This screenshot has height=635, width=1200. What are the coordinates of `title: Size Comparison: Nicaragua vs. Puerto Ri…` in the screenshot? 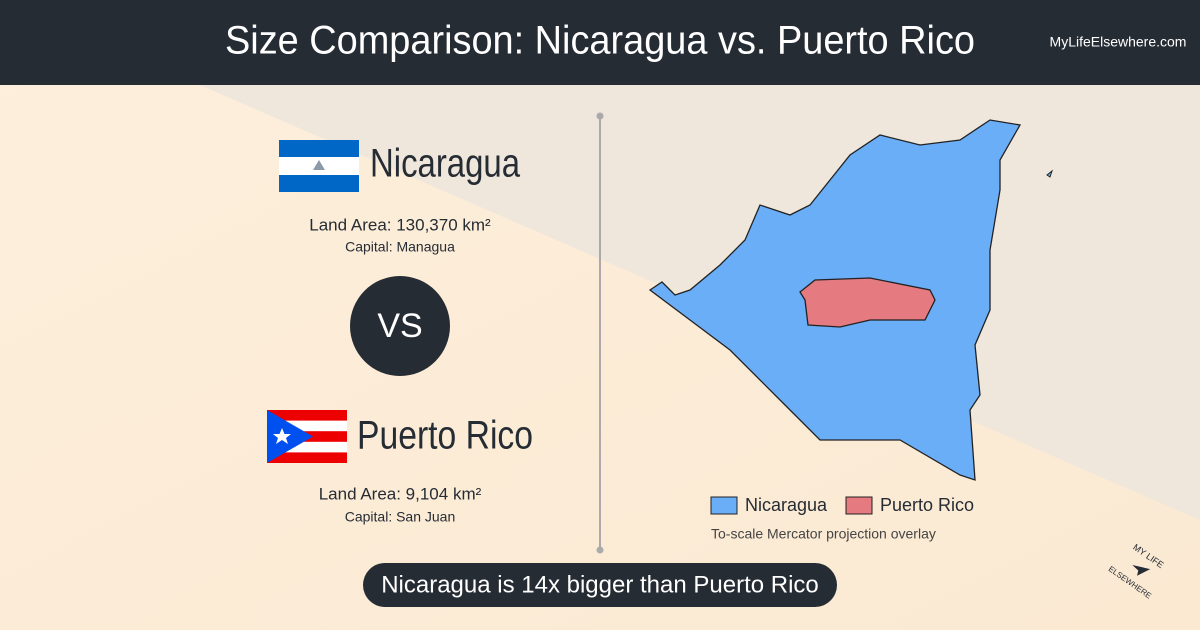 It's located at (600, 41).